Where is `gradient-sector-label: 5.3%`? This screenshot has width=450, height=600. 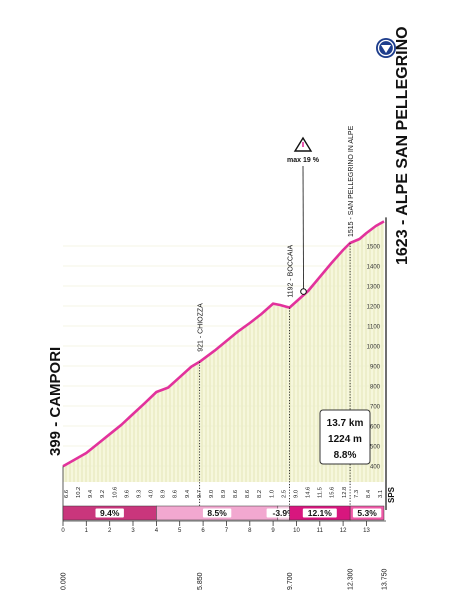 gradient-sector-label: 5.3% is located at coordinates (367, 513).